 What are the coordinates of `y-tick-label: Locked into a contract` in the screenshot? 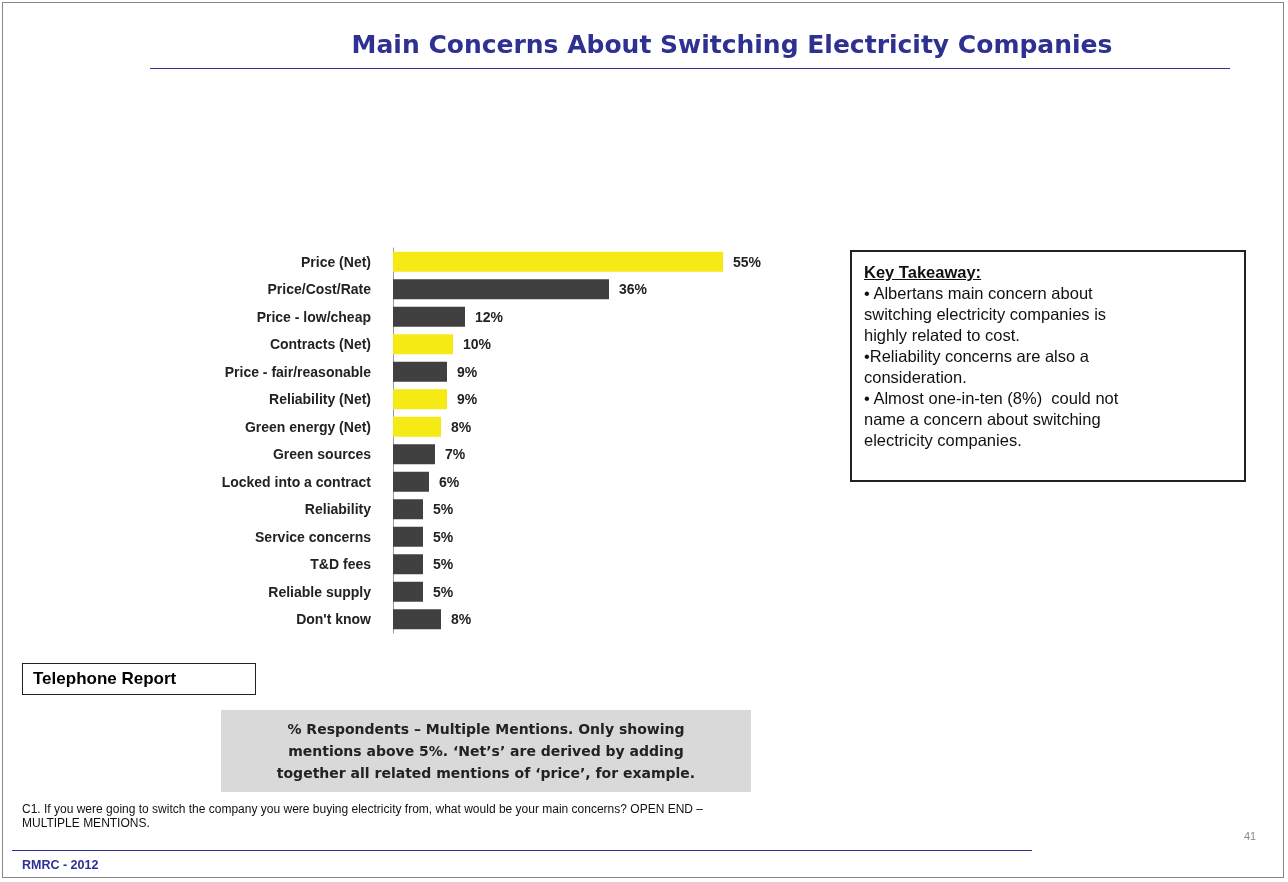 It's located at (296, 481).